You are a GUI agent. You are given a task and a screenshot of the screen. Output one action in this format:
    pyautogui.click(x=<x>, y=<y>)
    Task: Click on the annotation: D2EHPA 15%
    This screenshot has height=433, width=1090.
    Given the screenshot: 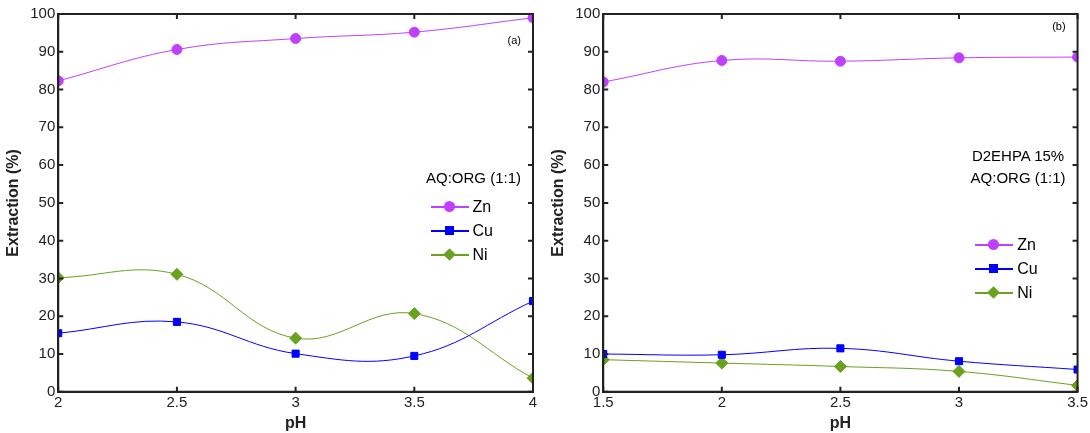 What is the action you would take?
    pyautogui.click(x=1018, y=155)
    